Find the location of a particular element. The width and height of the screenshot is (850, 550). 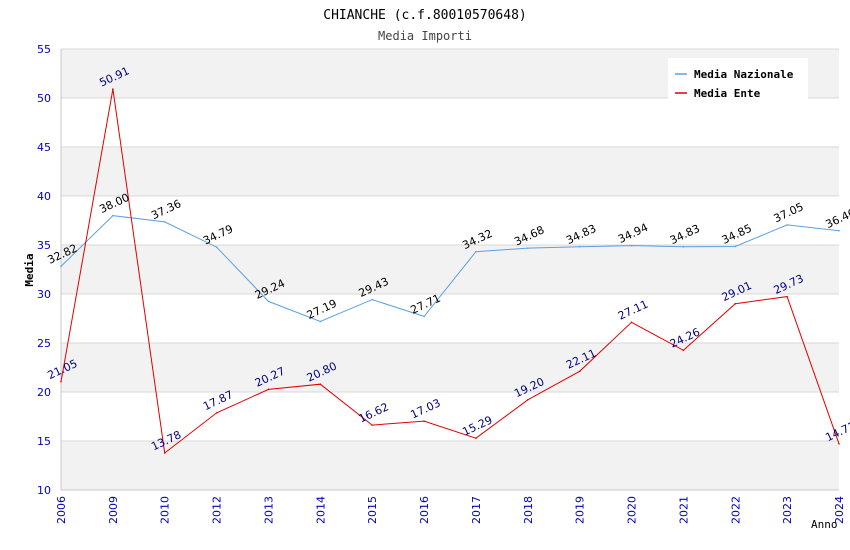

legend: Media Nazionale Media Ente is located at coordinates (738, 79).